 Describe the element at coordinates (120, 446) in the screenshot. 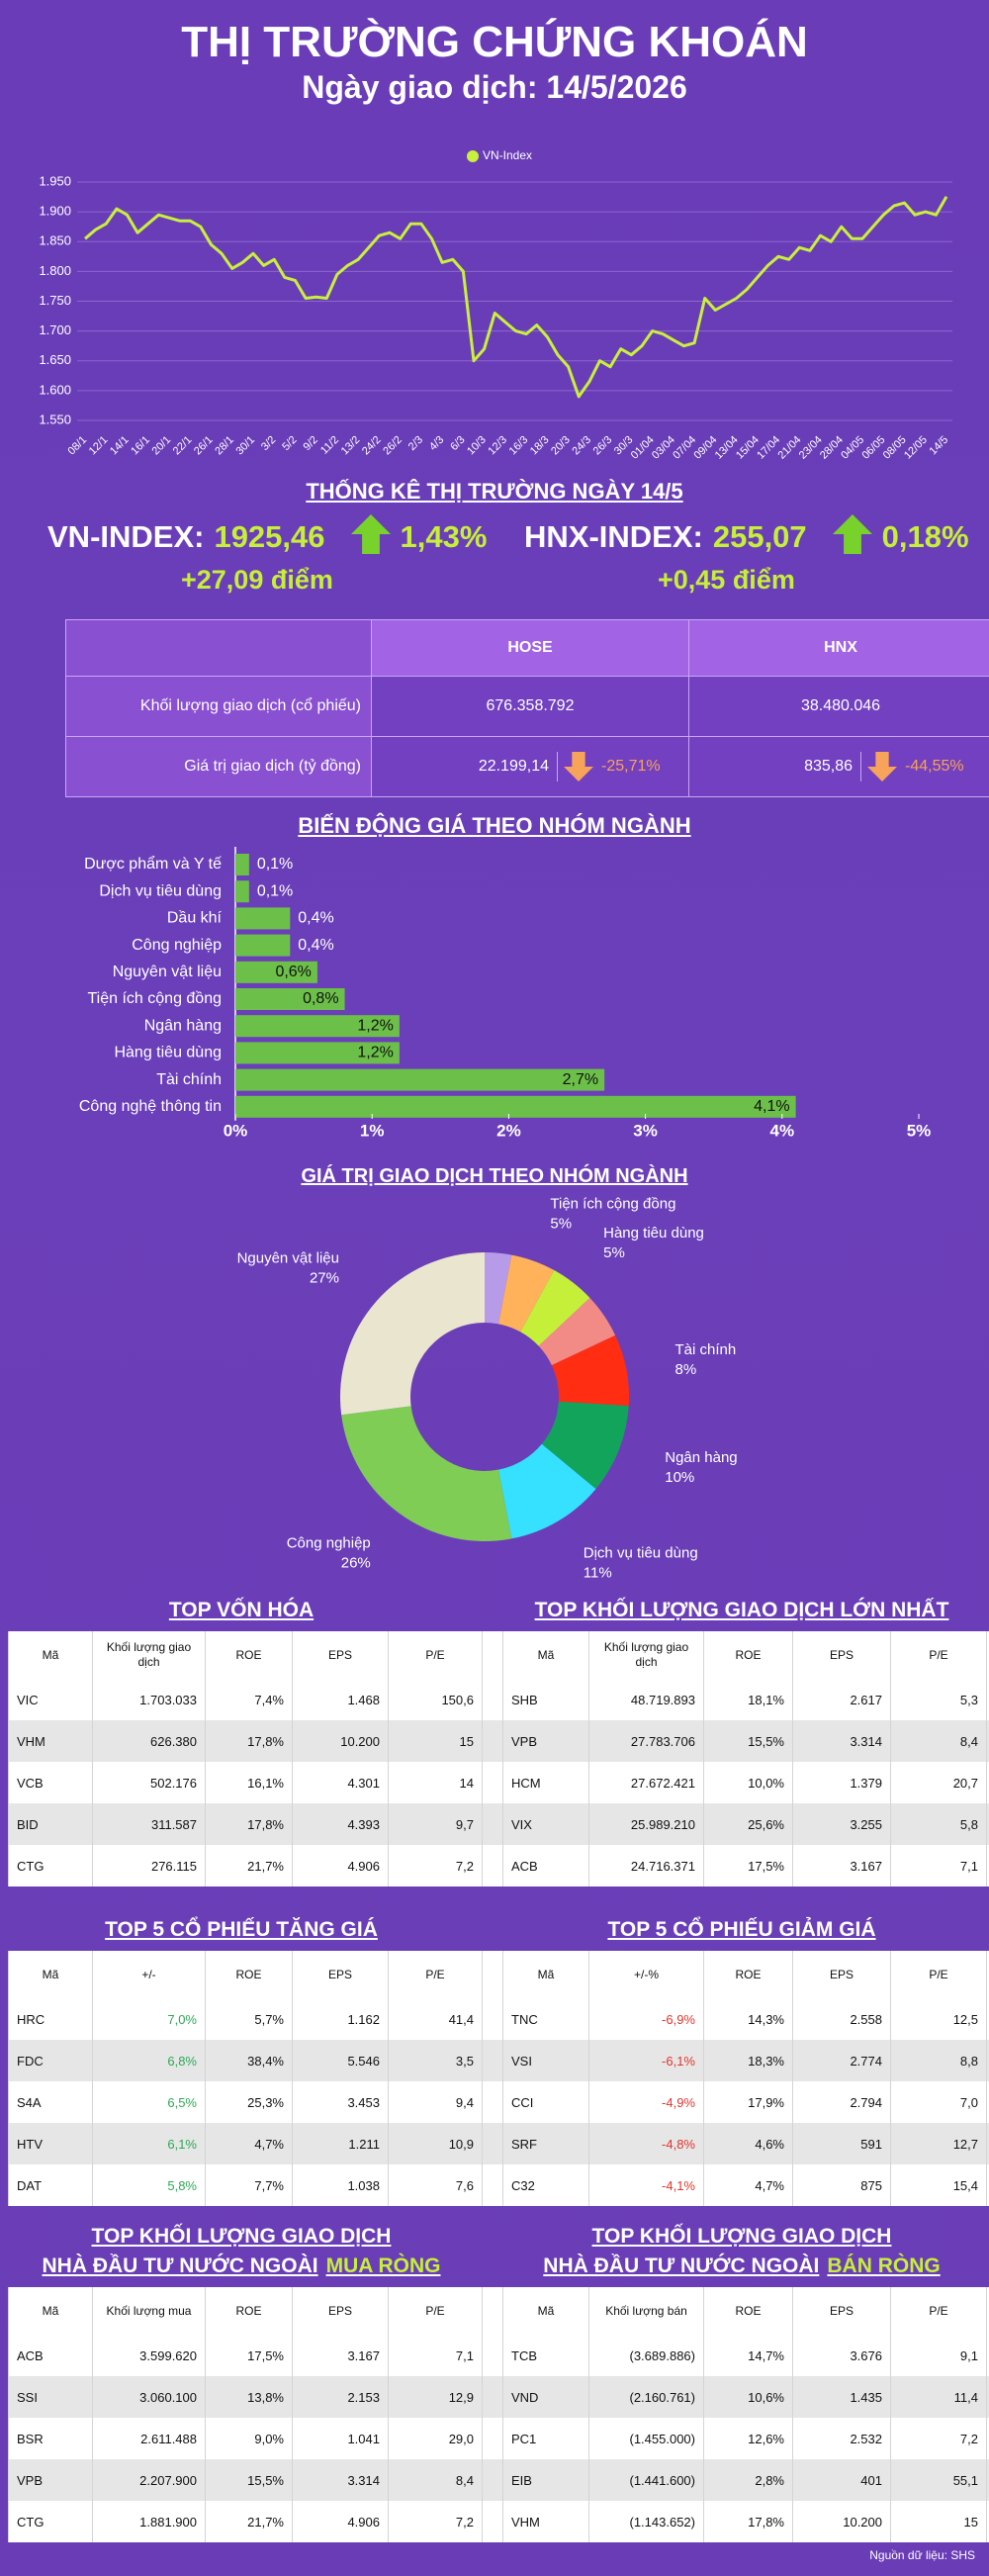

I see `x-tick-label: 14/1` at that location.